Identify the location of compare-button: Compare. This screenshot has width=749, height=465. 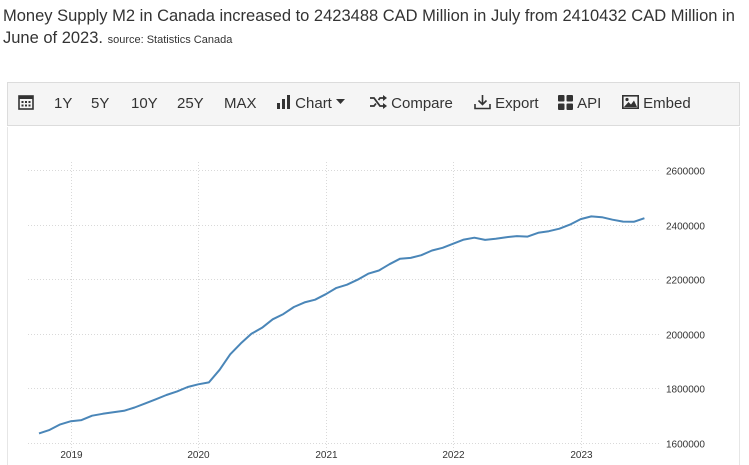
(411, 104).